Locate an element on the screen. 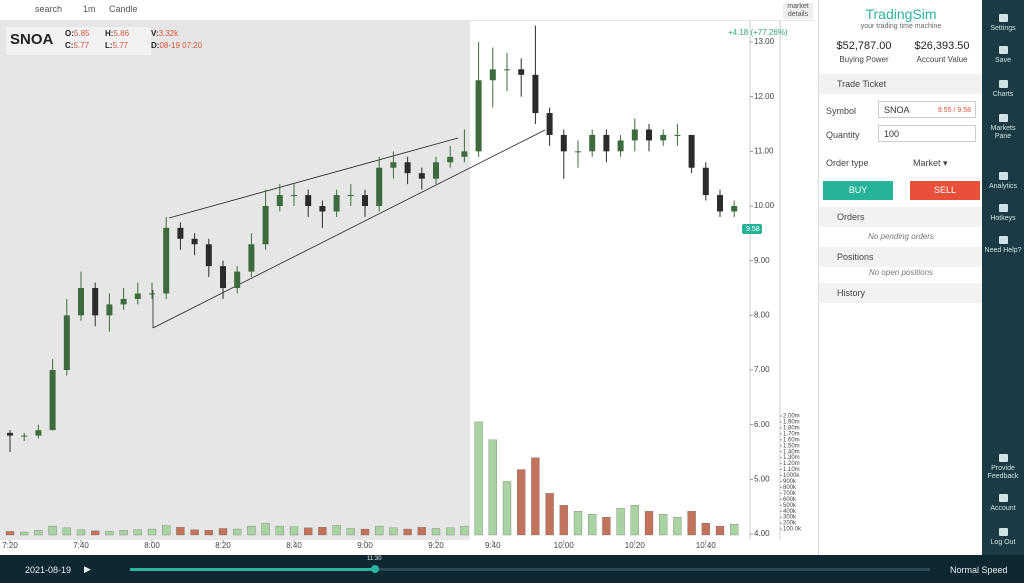 The width and height of the screenshot is (1024, 583). x-tick-label: 8:00 is located at coordinates (152, 545).